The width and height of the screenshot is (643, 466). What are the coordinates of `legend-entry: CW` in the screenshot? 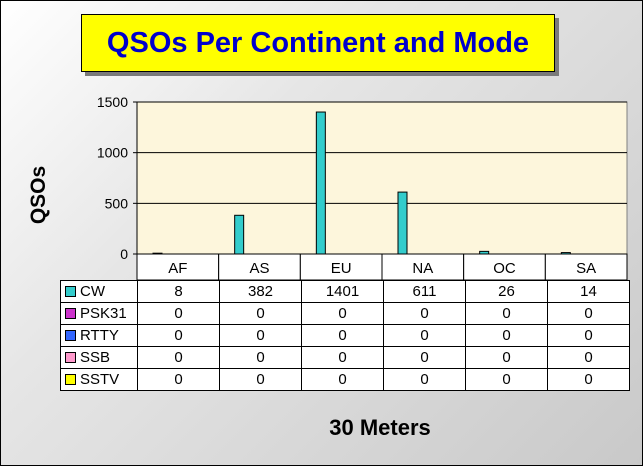 It's located at (99, 291).